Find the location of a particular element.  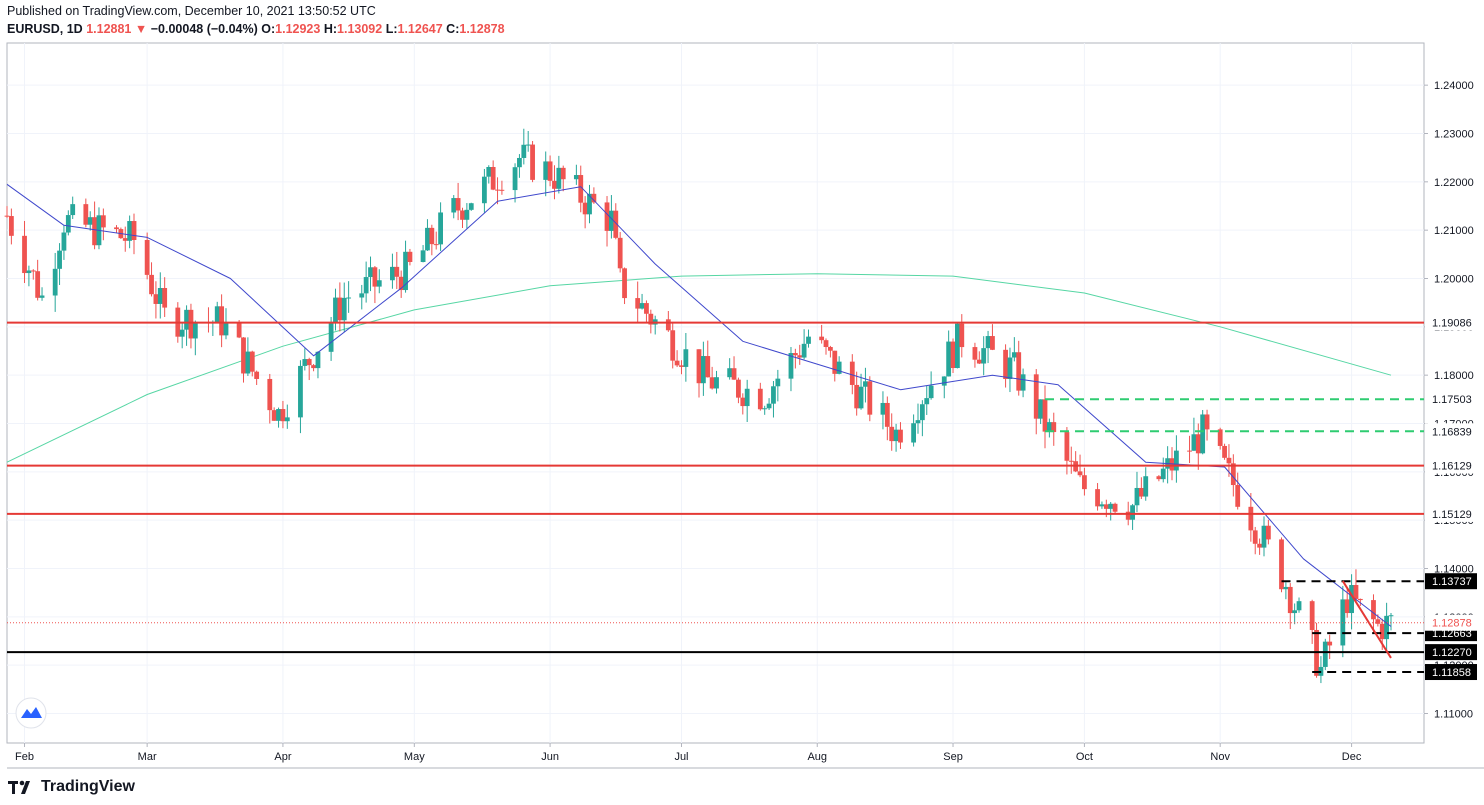

level-label: 1.13737 is located at coordinates (1452, 582).